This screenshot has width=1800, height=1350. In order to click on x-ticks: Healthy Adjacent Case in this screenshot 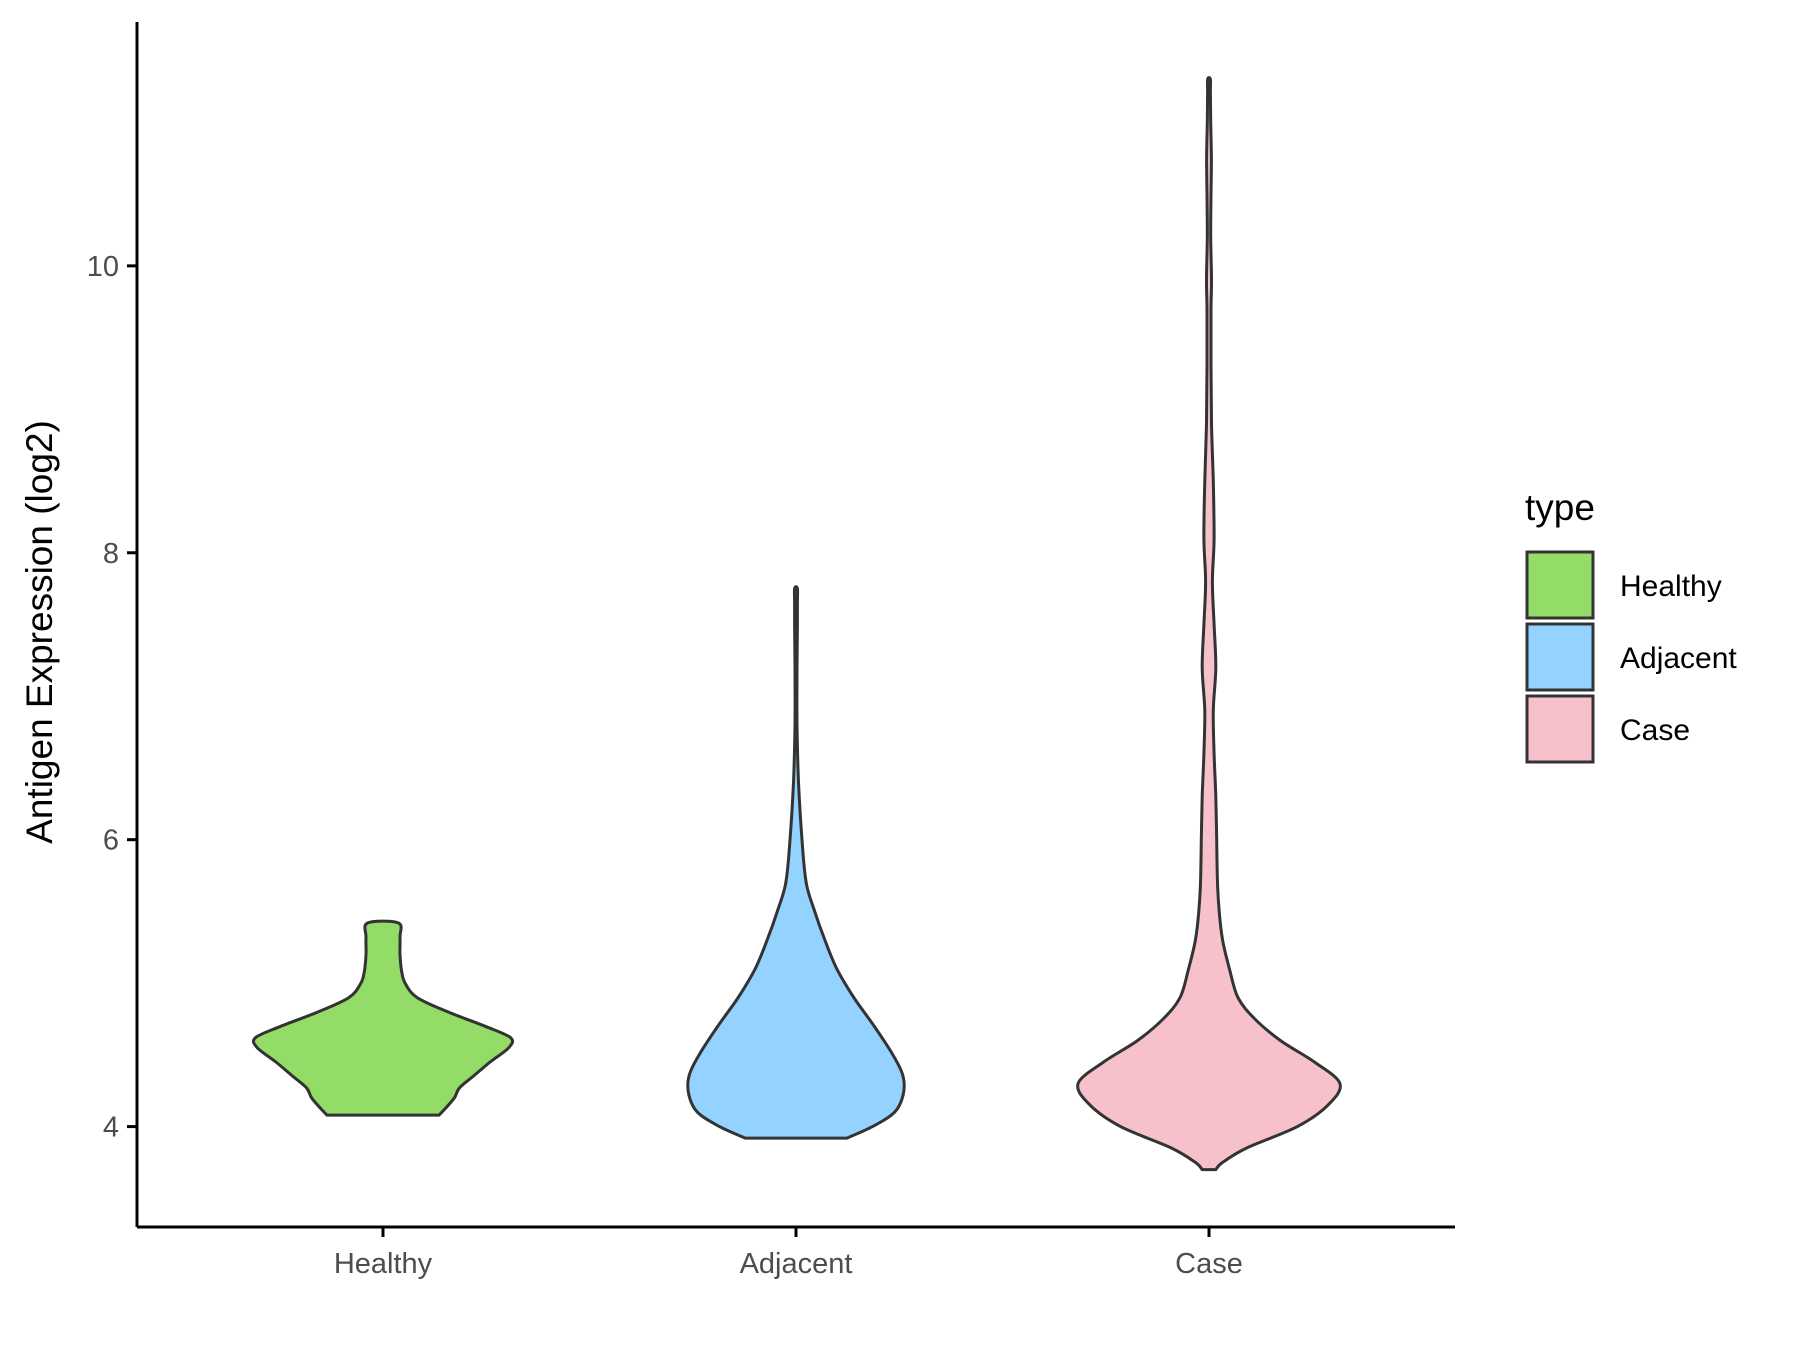, I will do `click(788, 1253)`.